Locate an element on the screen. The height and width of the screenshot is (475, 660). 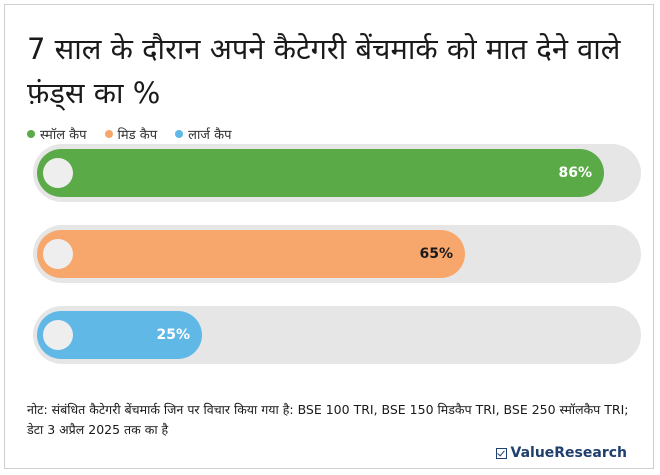
legend-item-large-cap: लार्ज कैप is located at coordinates (203, 134).